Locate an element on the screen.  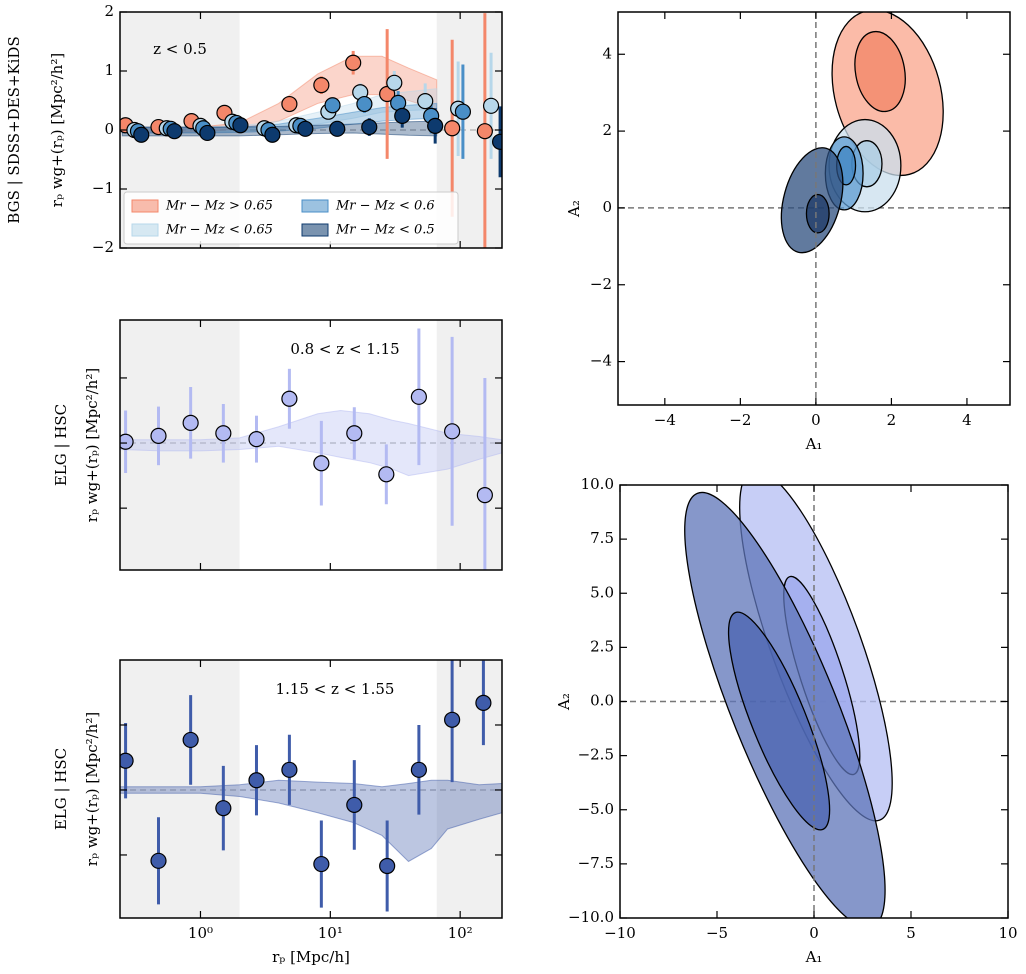
x-tick-label: −5 is located at coordinates (717, 933).